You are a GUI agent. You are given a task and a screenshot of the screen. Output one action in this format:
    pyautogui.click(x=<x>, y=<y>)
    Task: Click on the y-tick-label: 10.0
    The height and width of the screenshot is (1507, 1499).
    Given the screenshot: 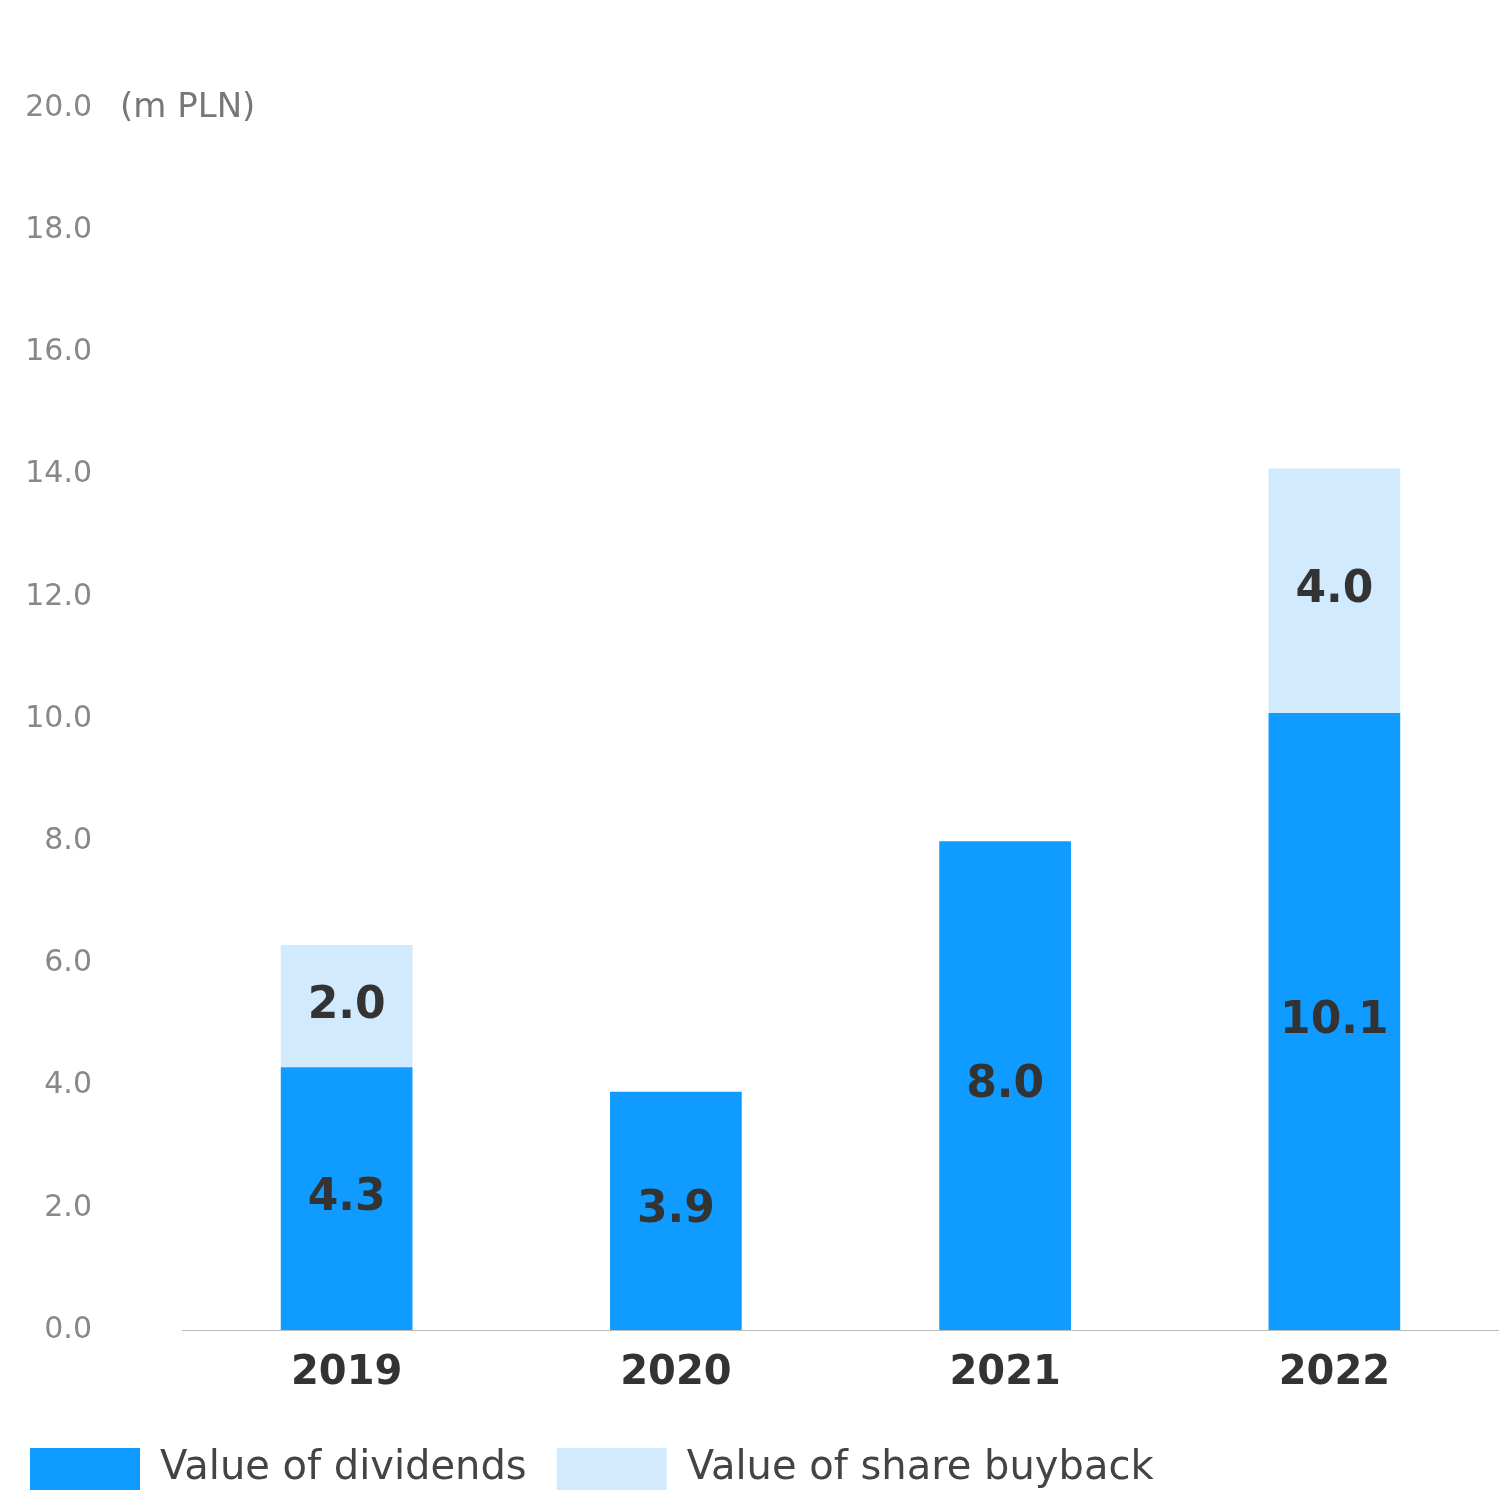 What is the action you would take?
    pyautogui.click(x=58, y=716)
    